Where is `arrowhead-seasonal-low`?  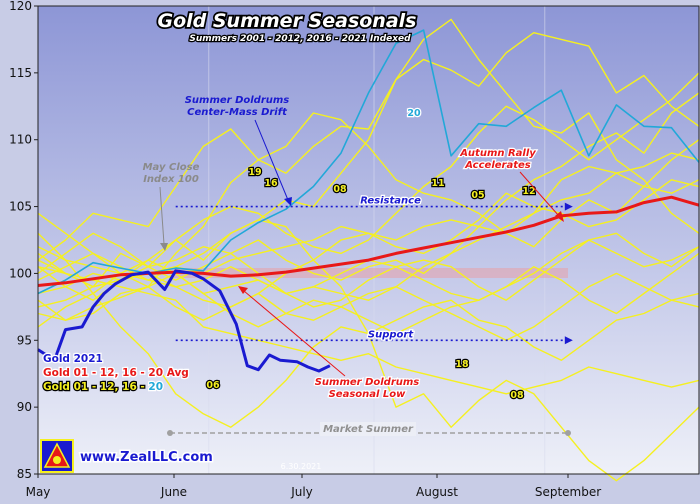
arrowhead-seasonal-low is located at coordinates (243, 290).